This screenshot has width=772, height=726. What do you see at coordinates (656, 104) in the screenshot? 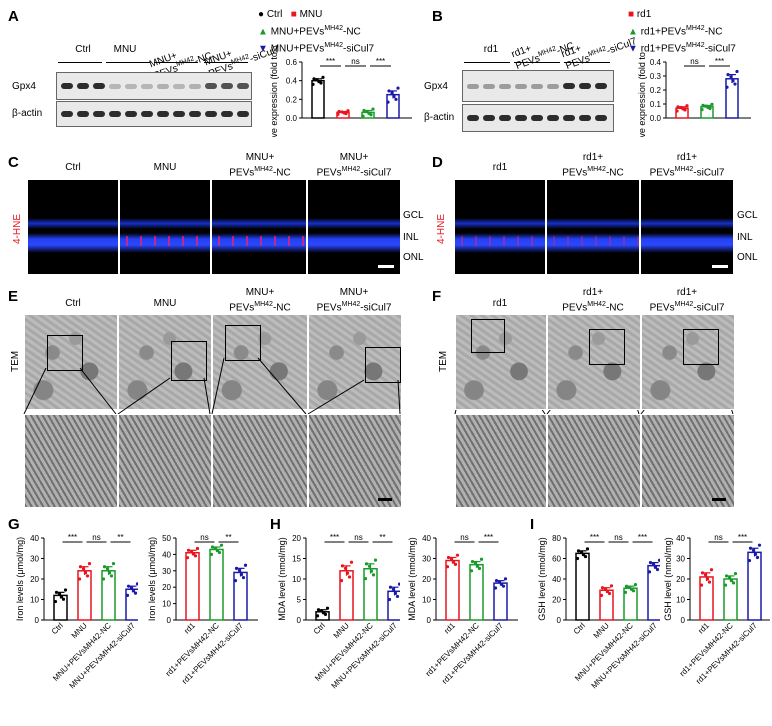
I see `y-tick-label: 0.1` at bounding box center [656, 104].